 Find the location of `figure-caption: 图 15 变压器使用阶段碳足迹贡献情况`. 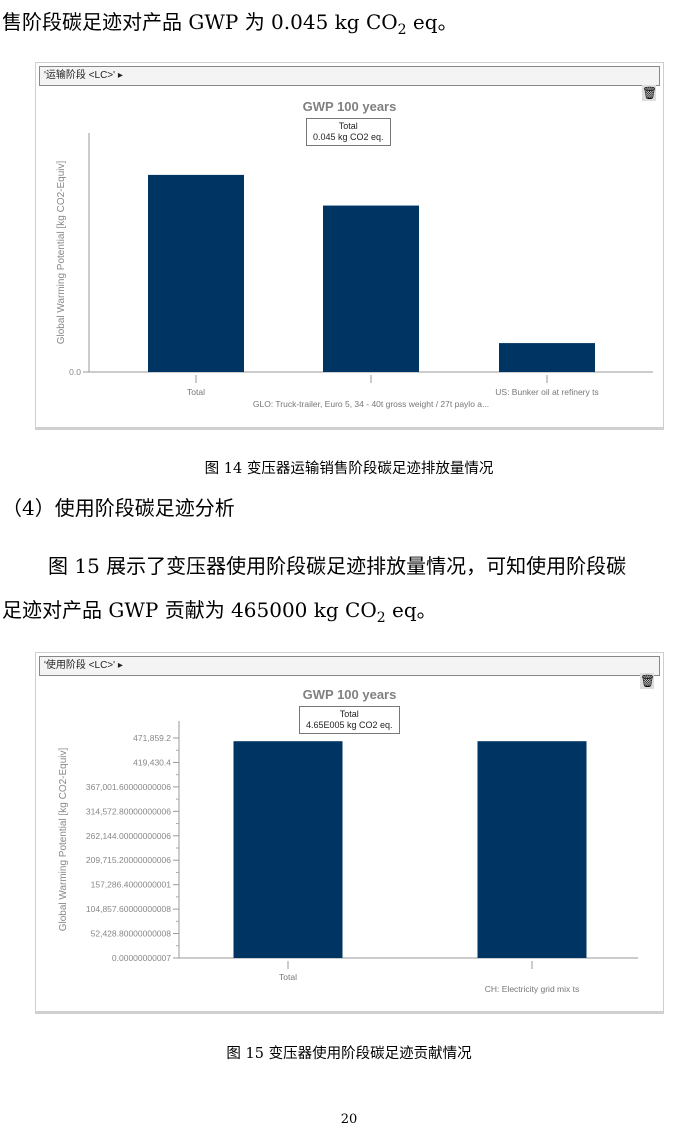

figure-caption: 图 15 变压器使用阶段碳足迹贡献情况 is located at coordinates (349, 1054).